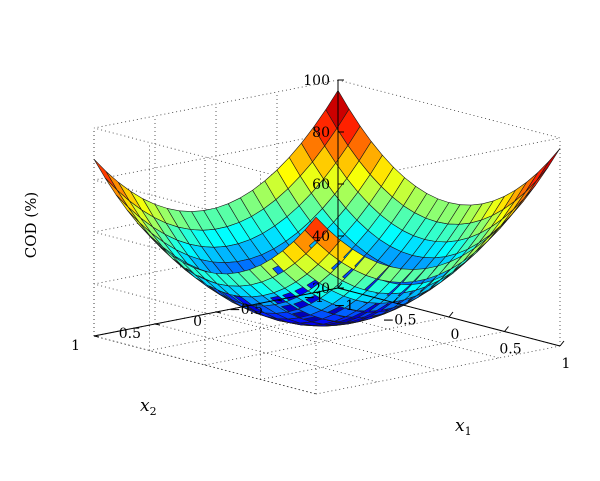  Describe the element at coordinates (400, 321) in the screenshot. I see `x1-tick-label: −0.5` at that location.